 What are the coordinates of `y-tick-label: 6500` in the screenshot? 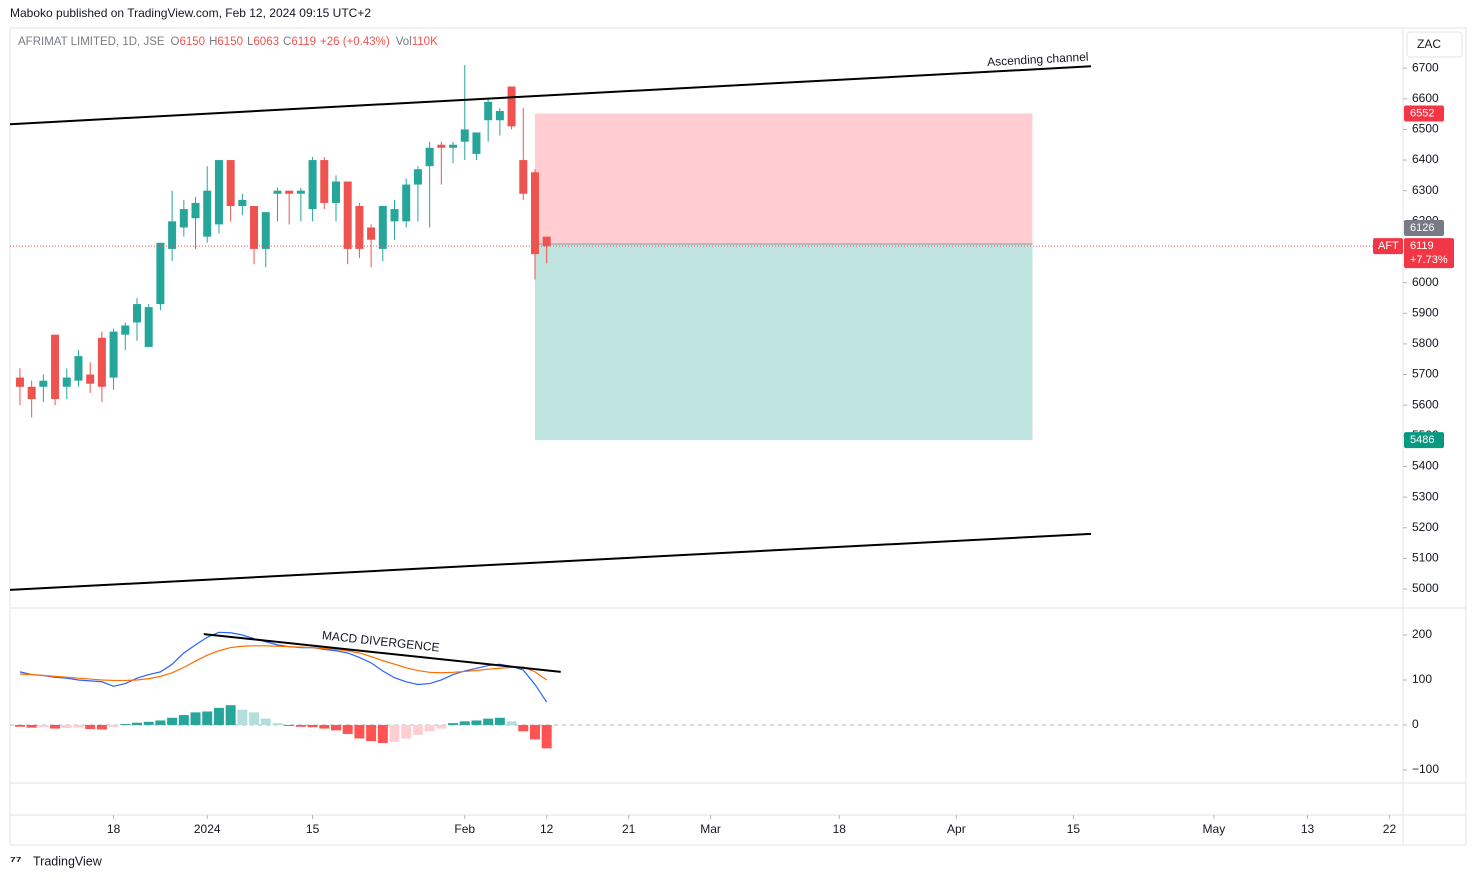 It's located at (1425, 129).